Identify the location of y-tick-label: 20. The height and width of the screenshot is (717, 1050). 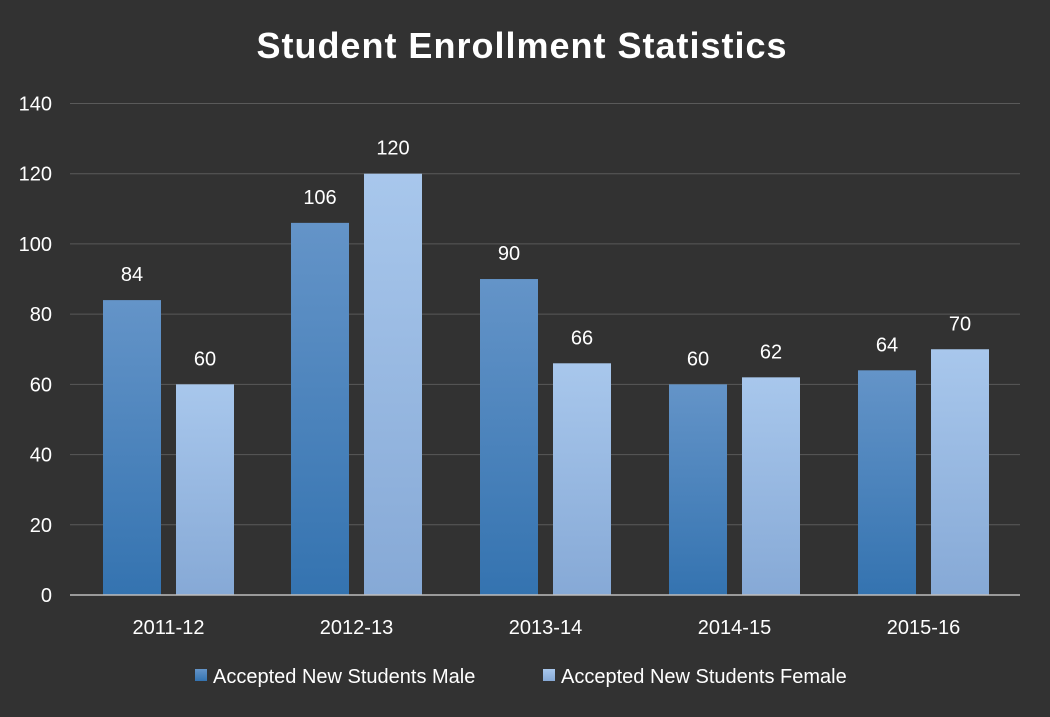
(41, 526).